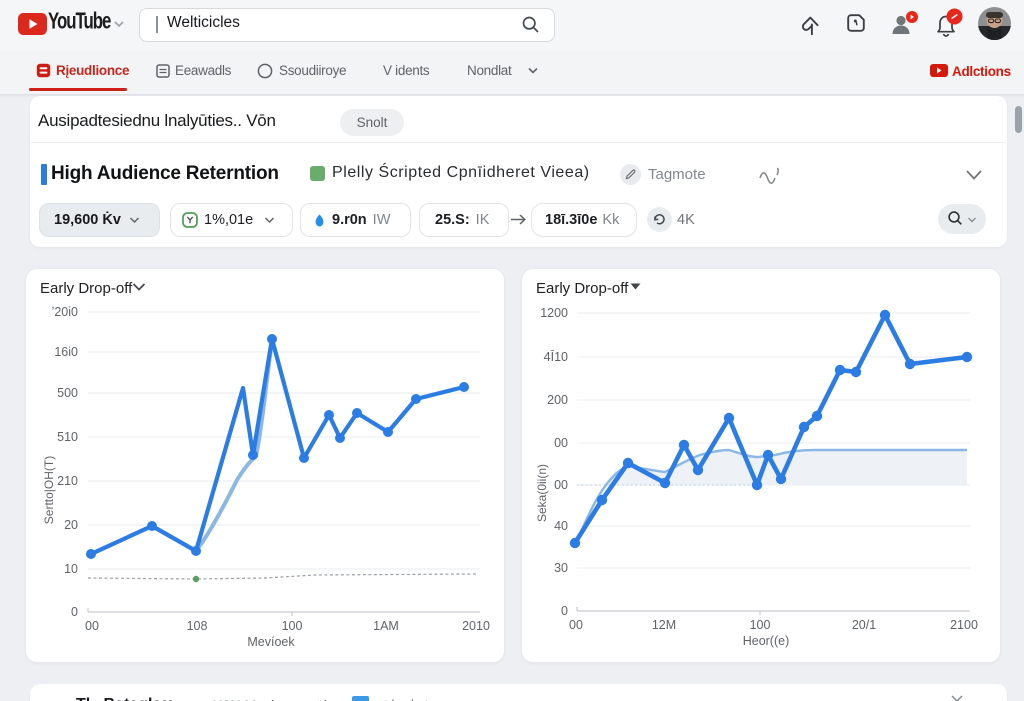 The height and width of the screenshot is (701, 1024). What do you see at coordinates (766, 641) in the screenshot?
I see `svg-text: Heor((e)` at bounding box center [766, 641].